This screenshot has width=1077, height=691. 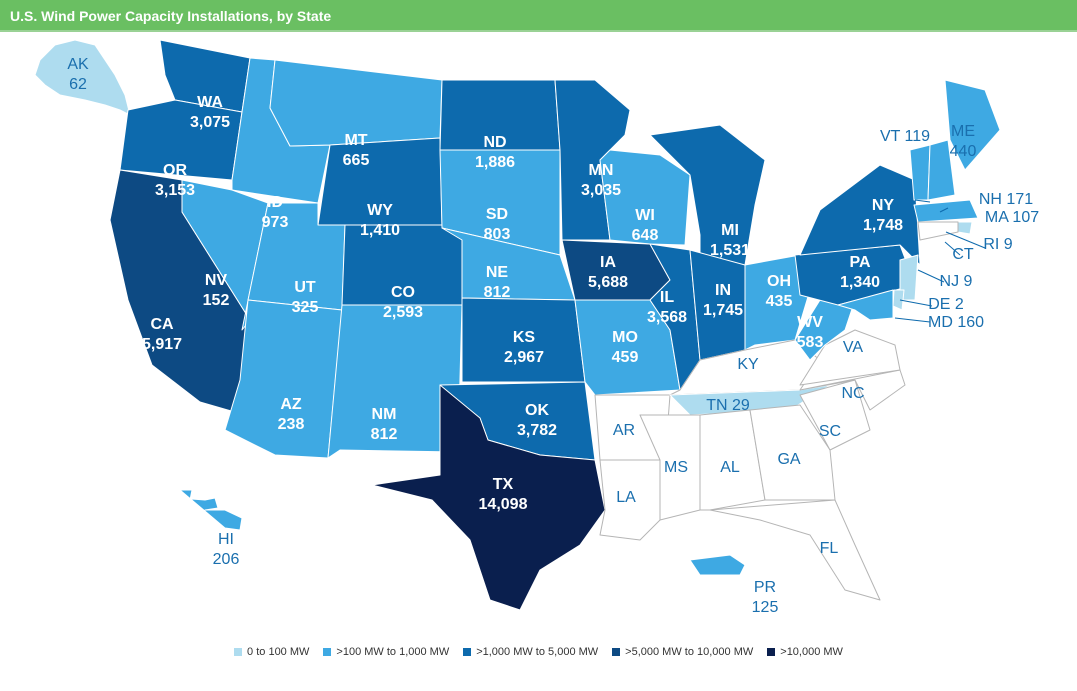 I want to click on state-label-oh: OH 435, so click(x=779, y=291).